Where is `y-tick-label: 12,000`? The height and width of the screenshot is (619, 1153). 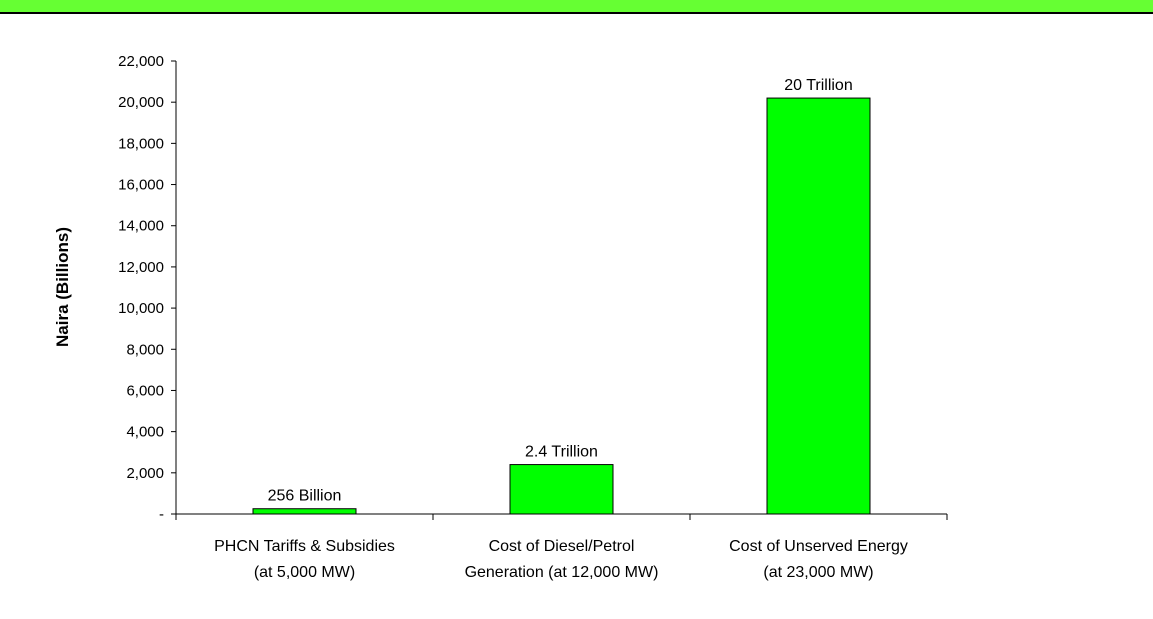 y-tick-label: 12,000 is located at coordinates (141, 267).